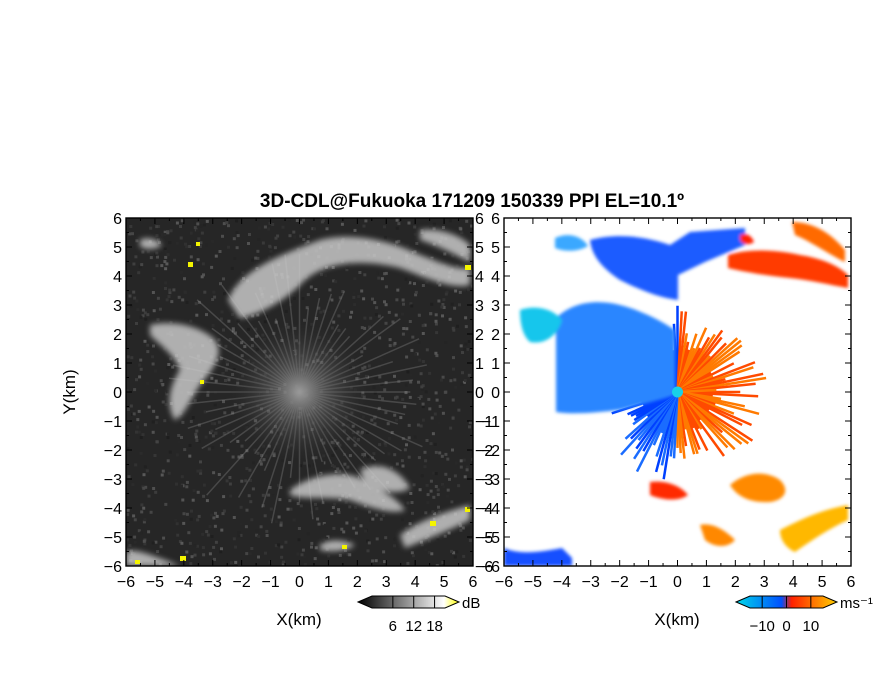  I want to click on y-tick-label: −2, so click(484, 451).